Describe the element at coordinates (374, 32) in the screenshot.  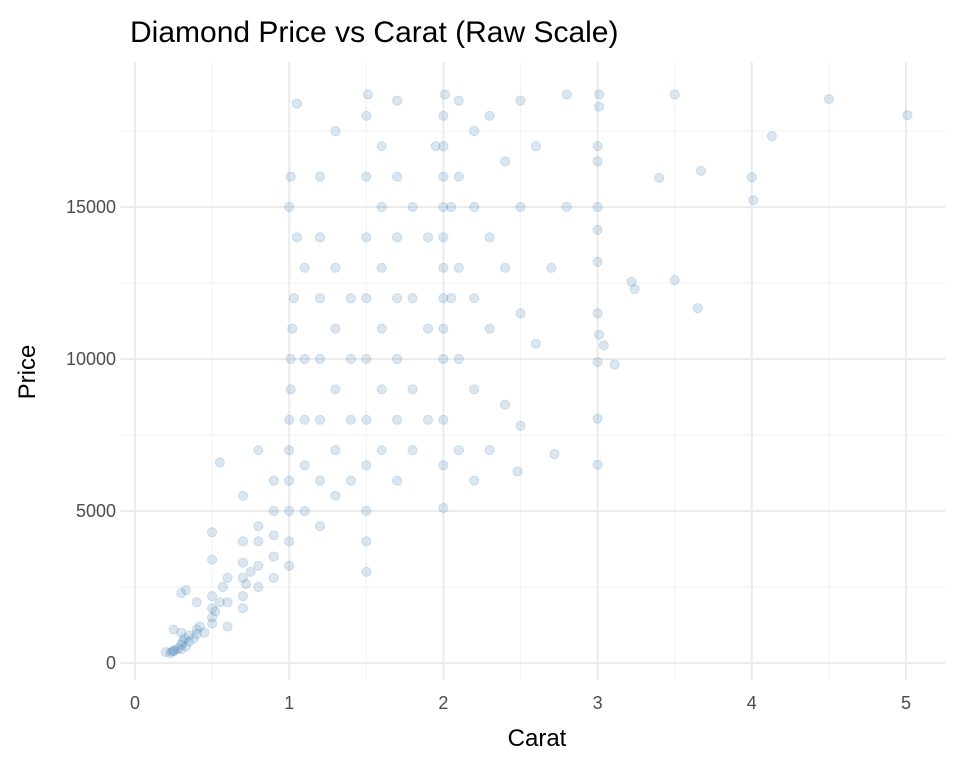
I see `chart-title: Diamond Price vs Carat (Raw Scale)` at that location.